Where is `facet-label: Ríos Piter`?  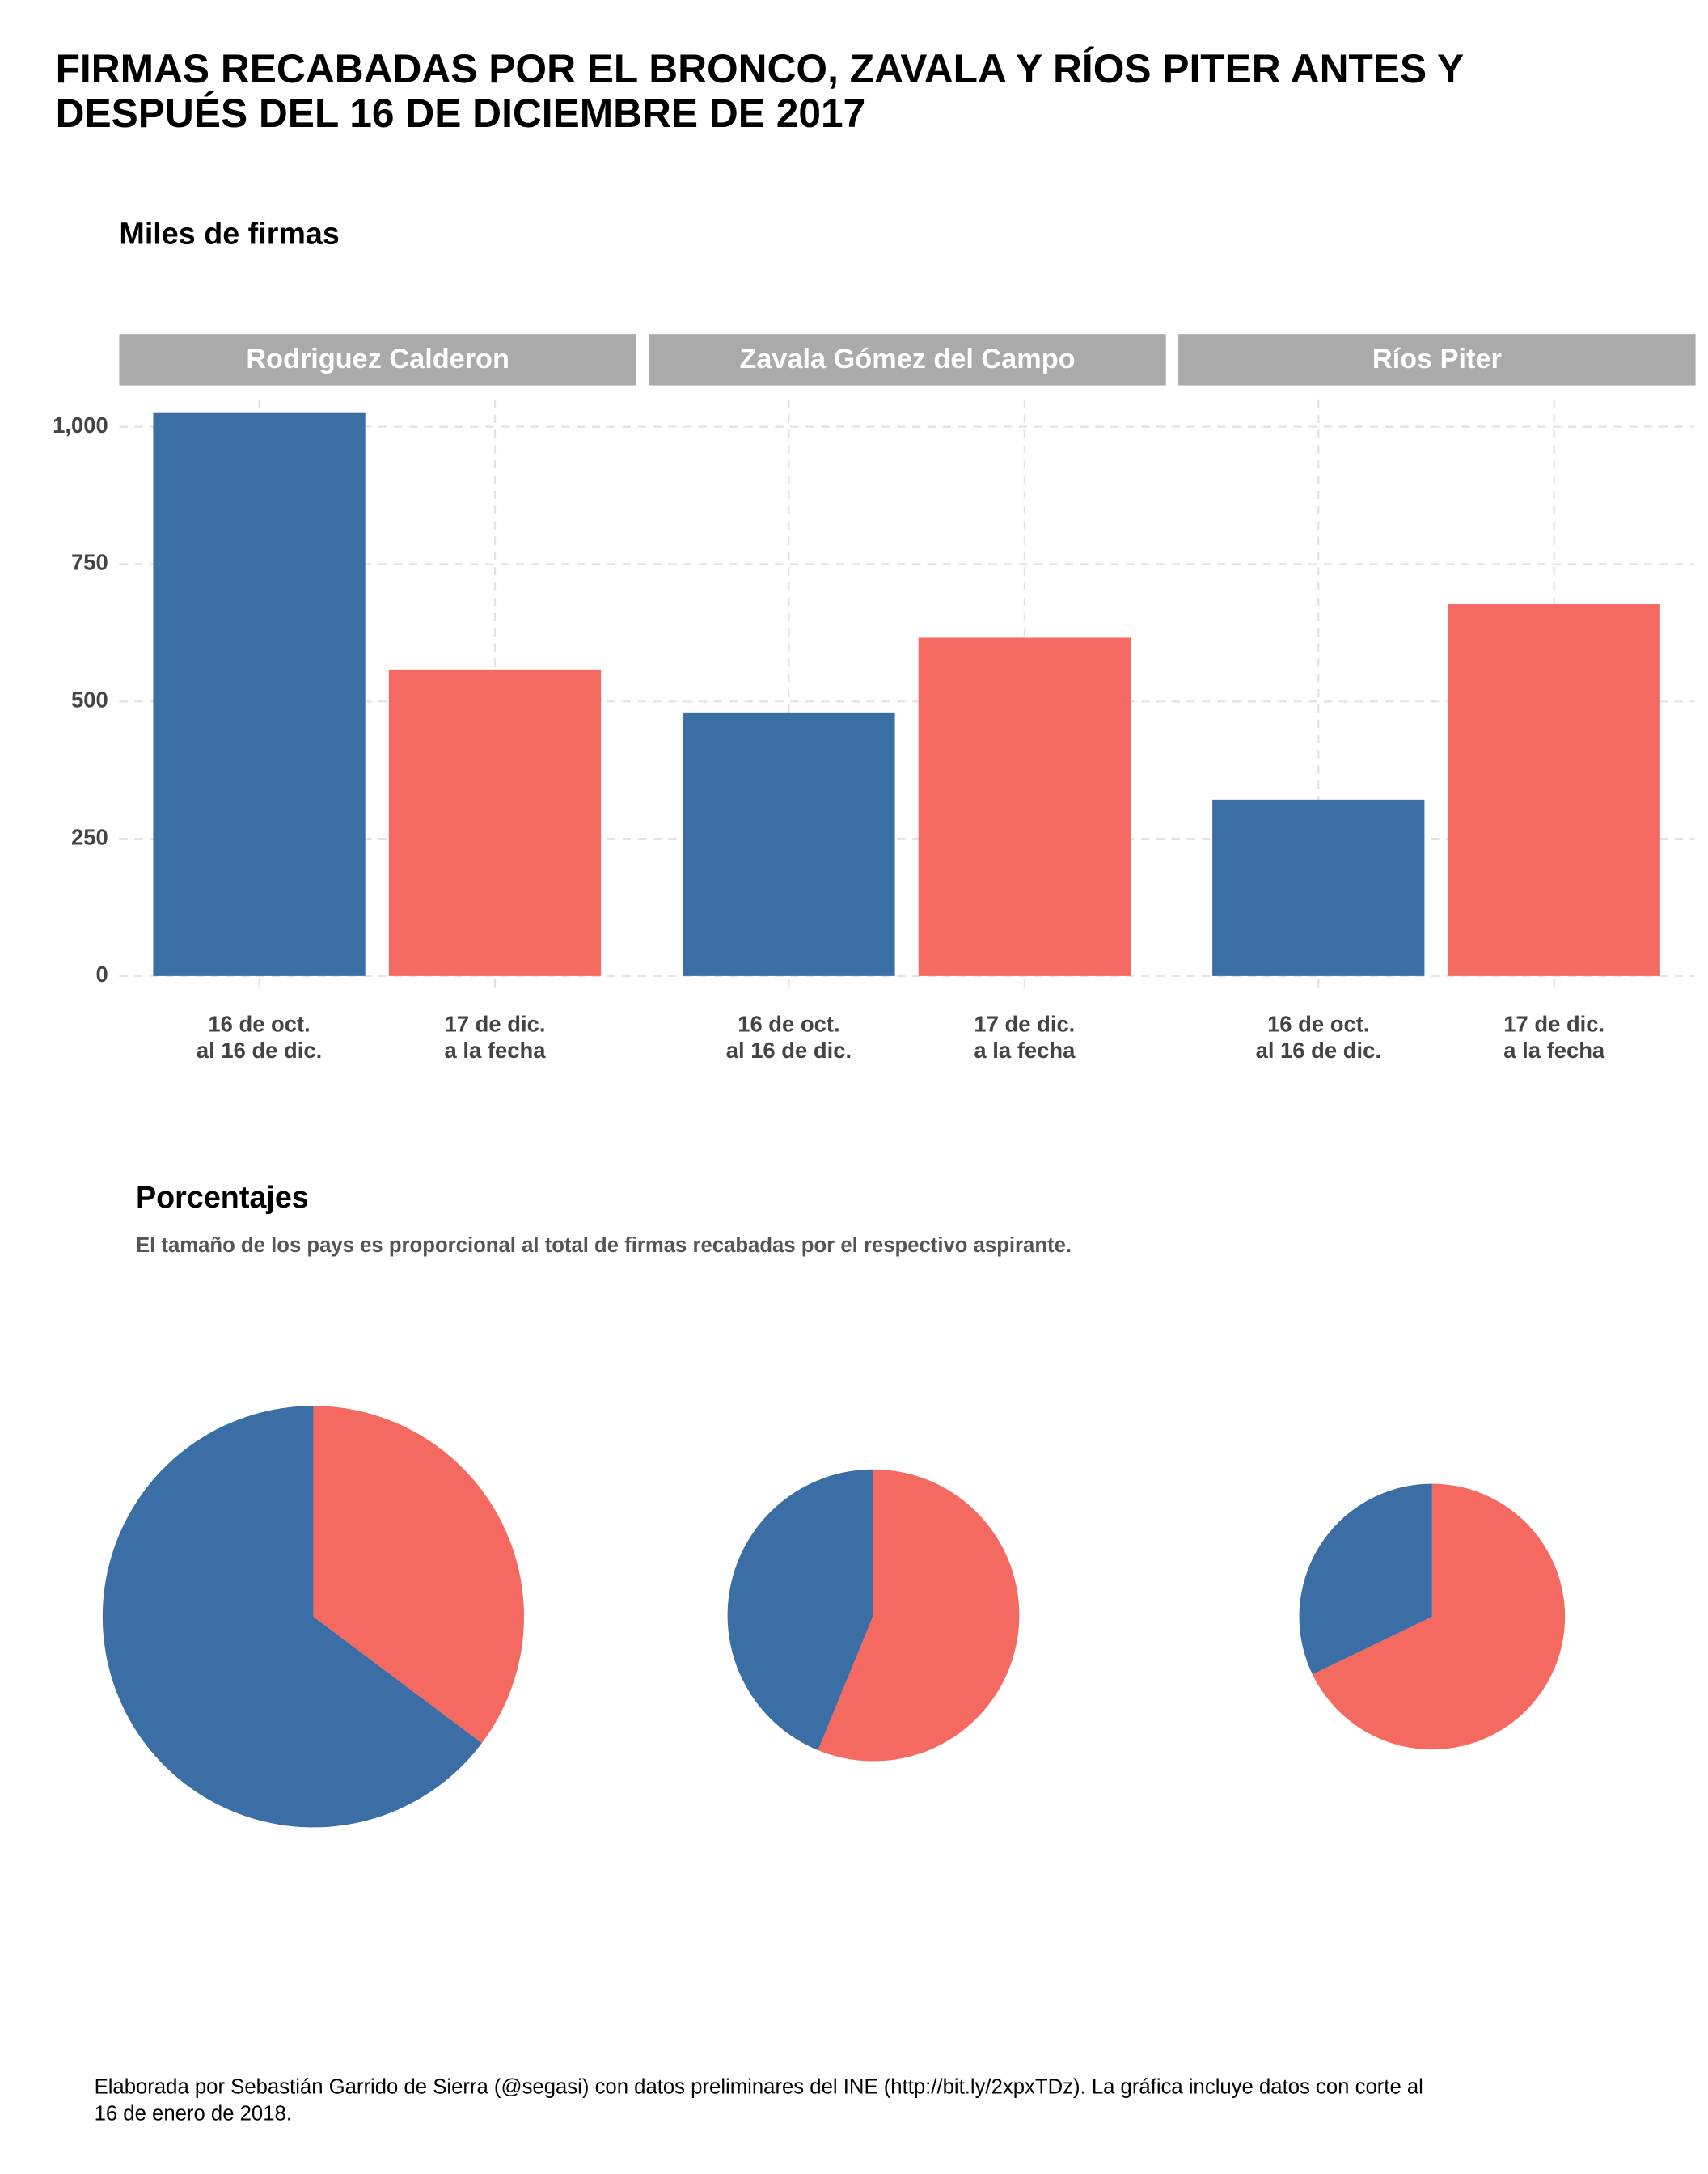 facet-label: Ríos Piter is located at coordinates (1437, 359).